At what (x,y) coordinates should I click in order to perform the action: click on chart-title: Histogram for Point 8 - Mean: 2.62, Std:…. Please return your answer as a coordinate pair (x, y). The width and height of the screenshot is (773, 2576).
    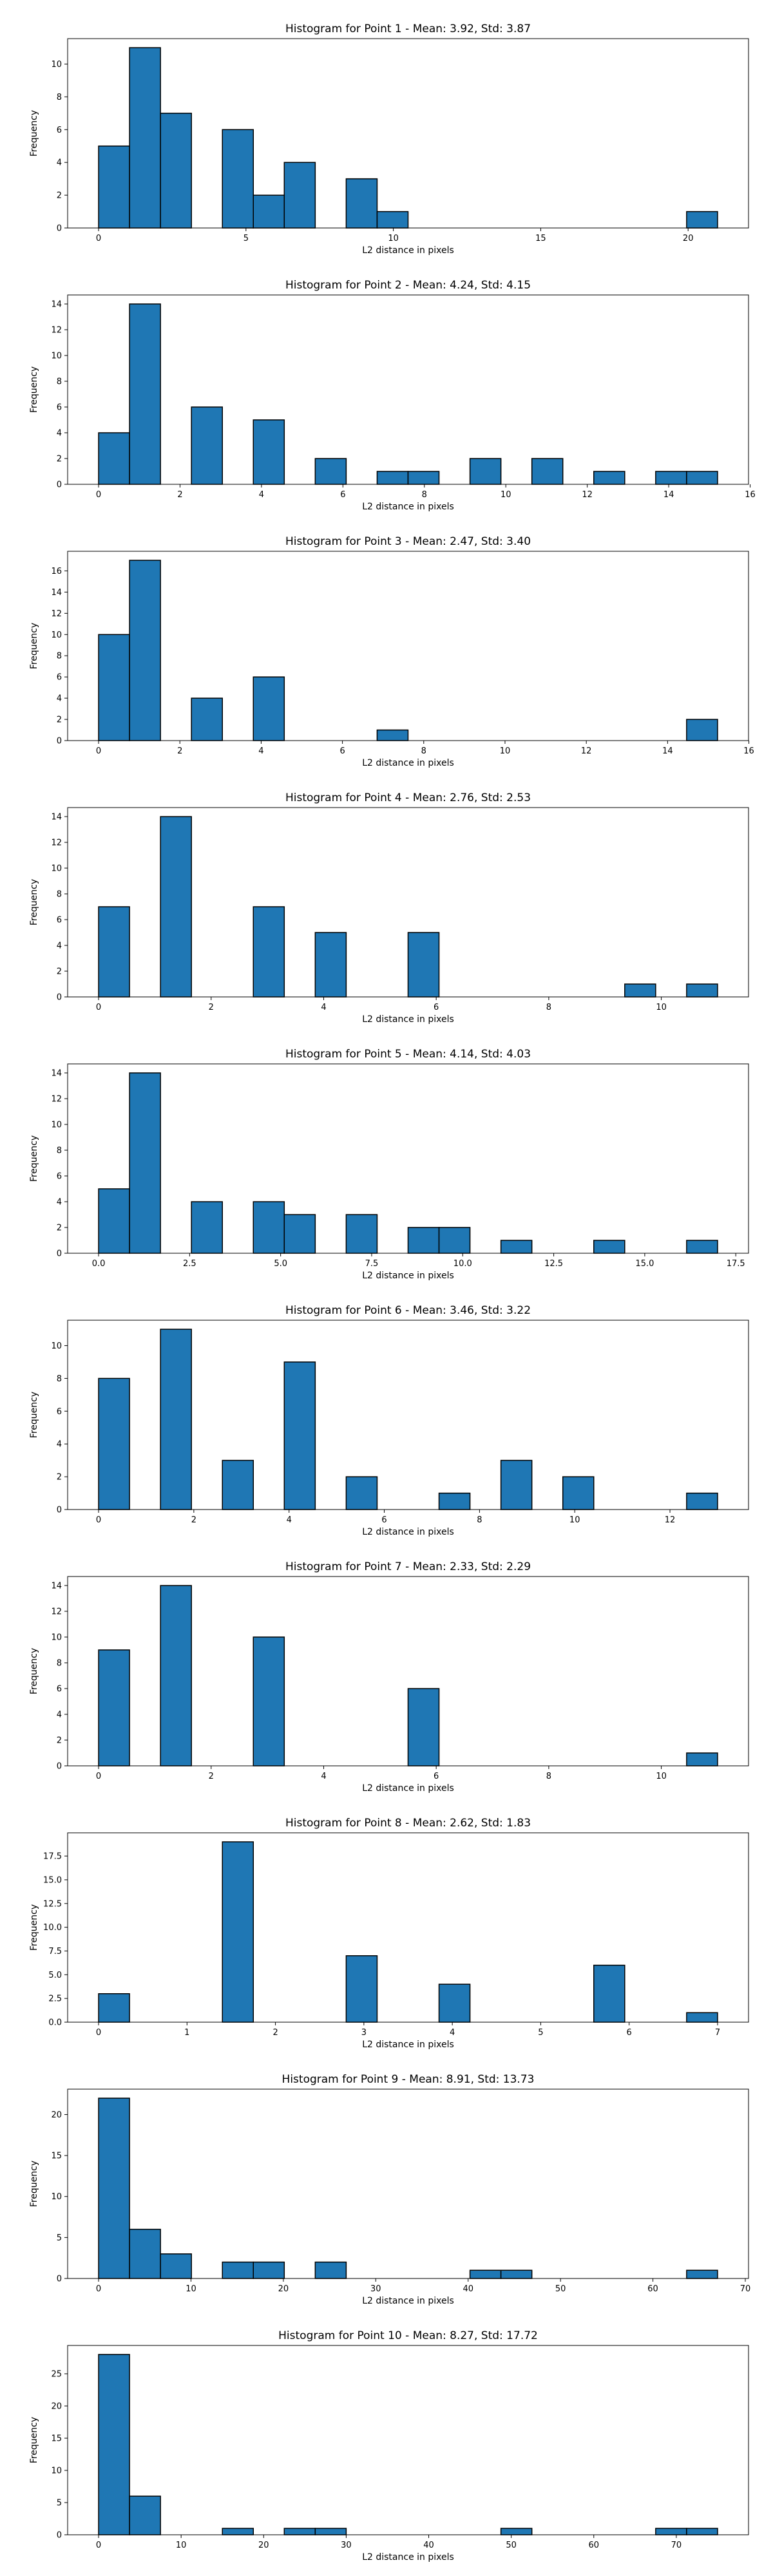
    Looking at the image, I should click on (408, 1824).